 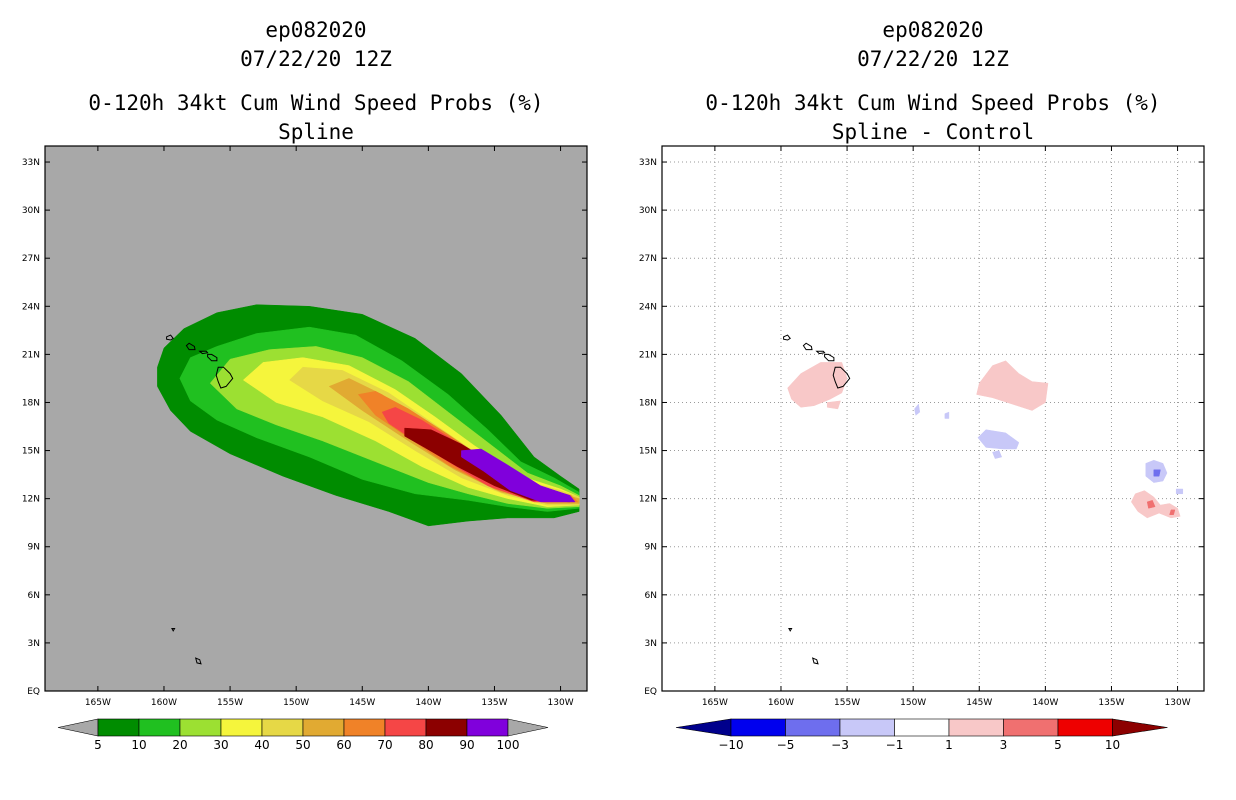 I want to click on left-product-title: 0-120h 34kt Cum Wind Speed Probs (%), so click(x=316, y=103).